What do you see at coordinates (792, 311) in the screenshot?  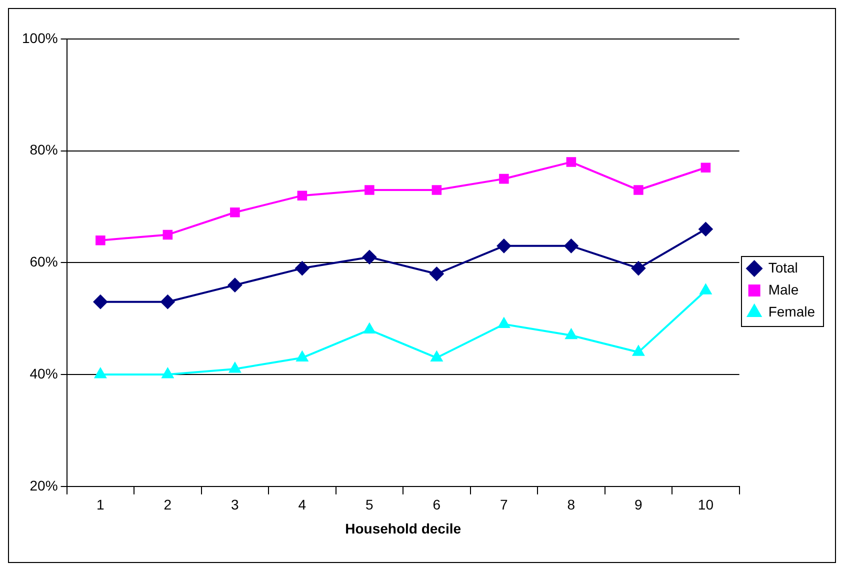 I see `legend-label: Female` at bounding box center [792, 311].